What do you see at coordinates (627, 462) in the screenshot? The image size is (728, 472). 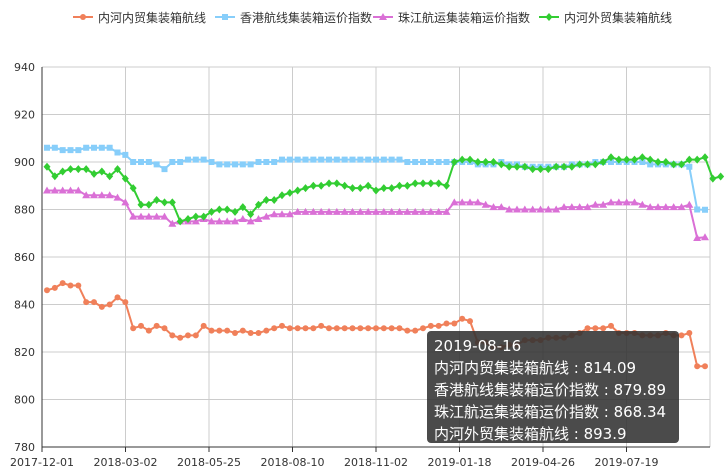 I see `x-tick-label: 2019-07-19` at bounding box center [627, 462].